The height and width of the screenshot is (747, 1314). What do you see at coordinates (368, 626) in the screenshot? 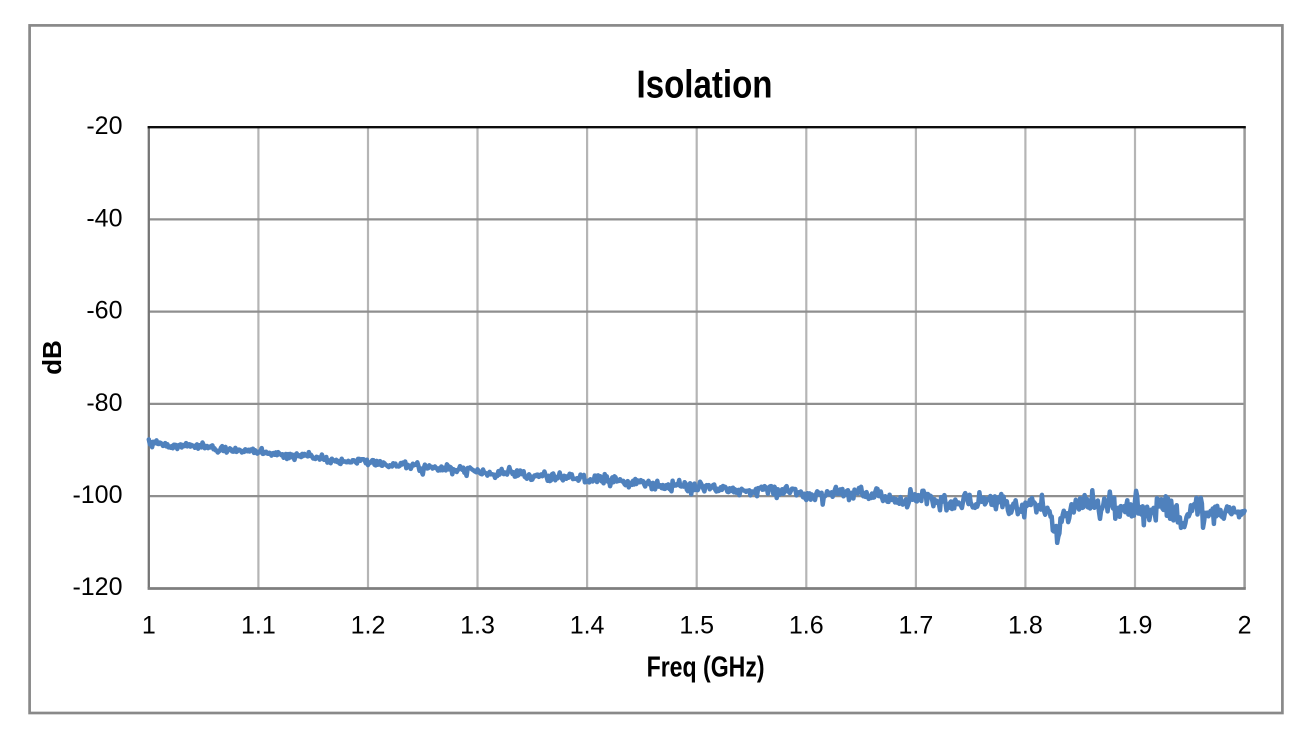
I see `svg-text: 1.2` at bounding box center [368, 626].